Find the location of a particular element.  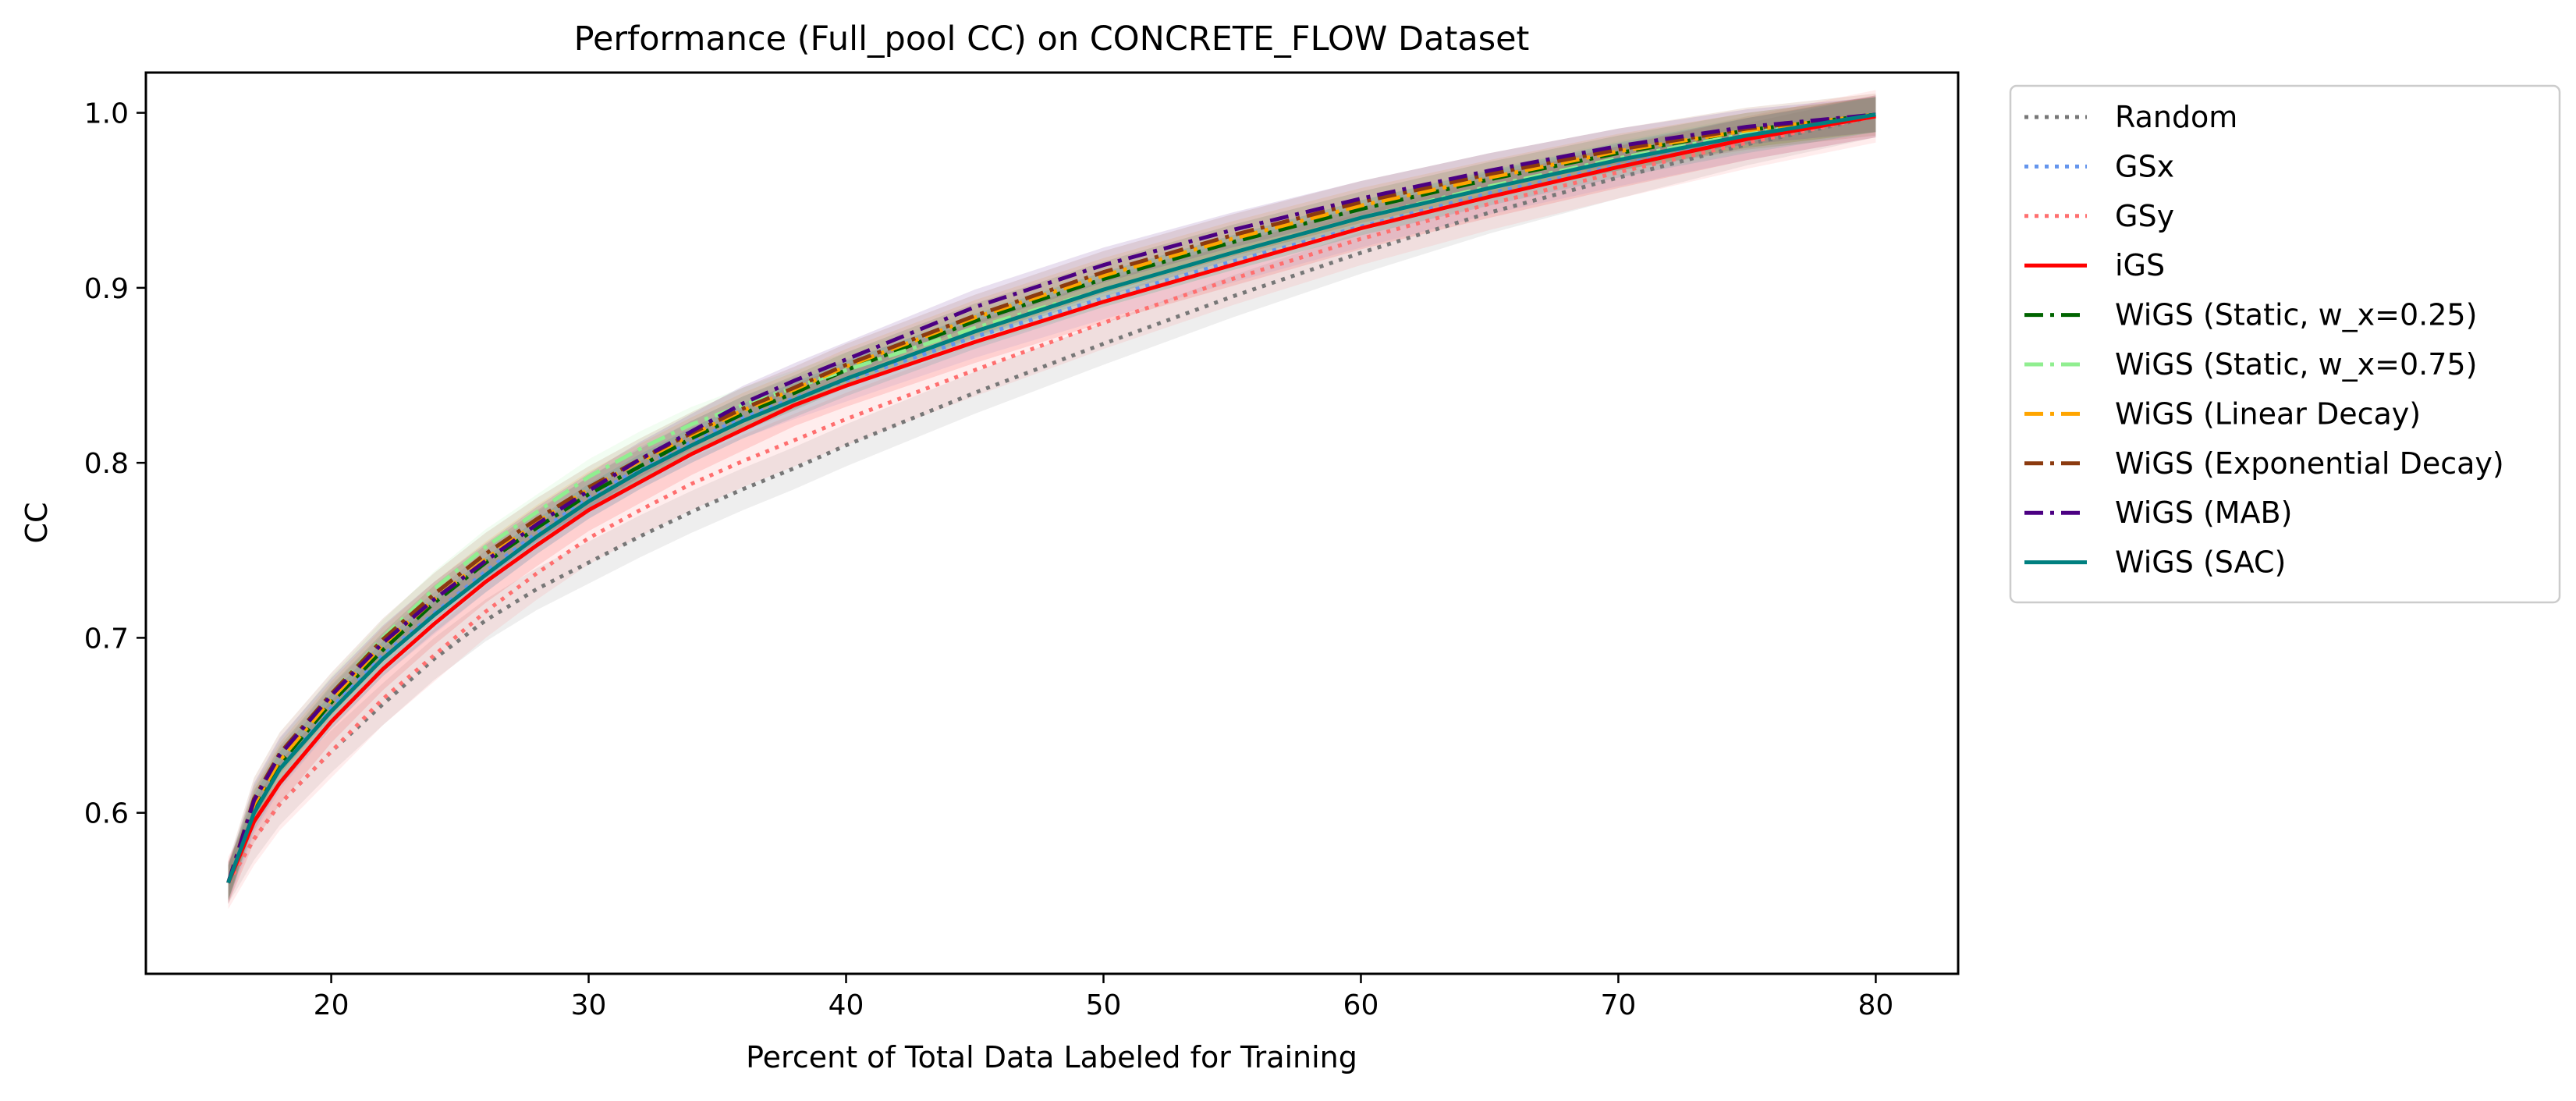

y-tick-label-3: 0.9 is located at coordinates (106, 289).